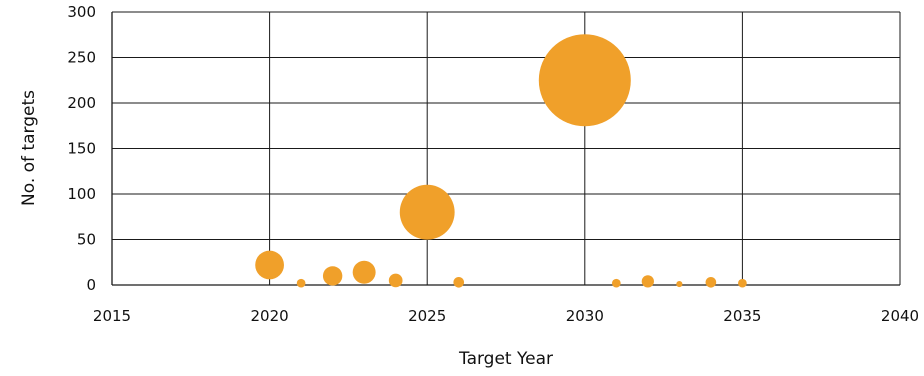  I want to click on y-axis-title: No. of targets, so click(29, 148).